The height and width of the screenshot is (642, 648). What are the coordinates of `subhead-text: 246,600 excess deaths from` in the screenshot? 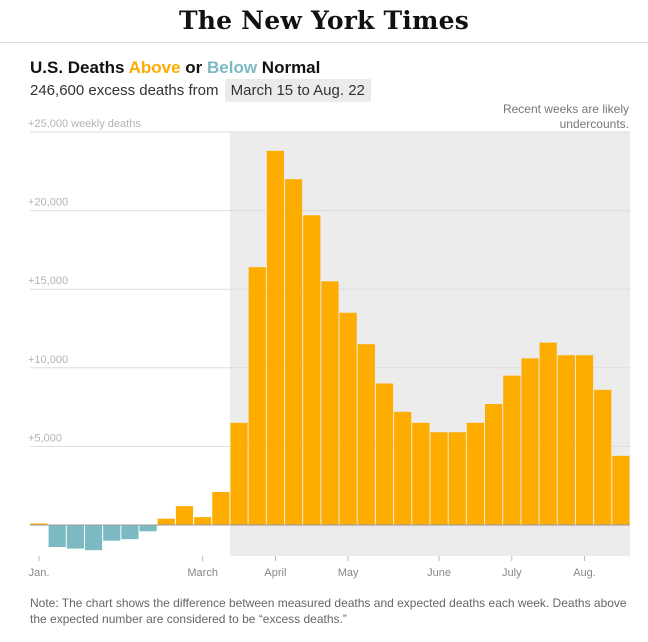 It's located at (126, 90).